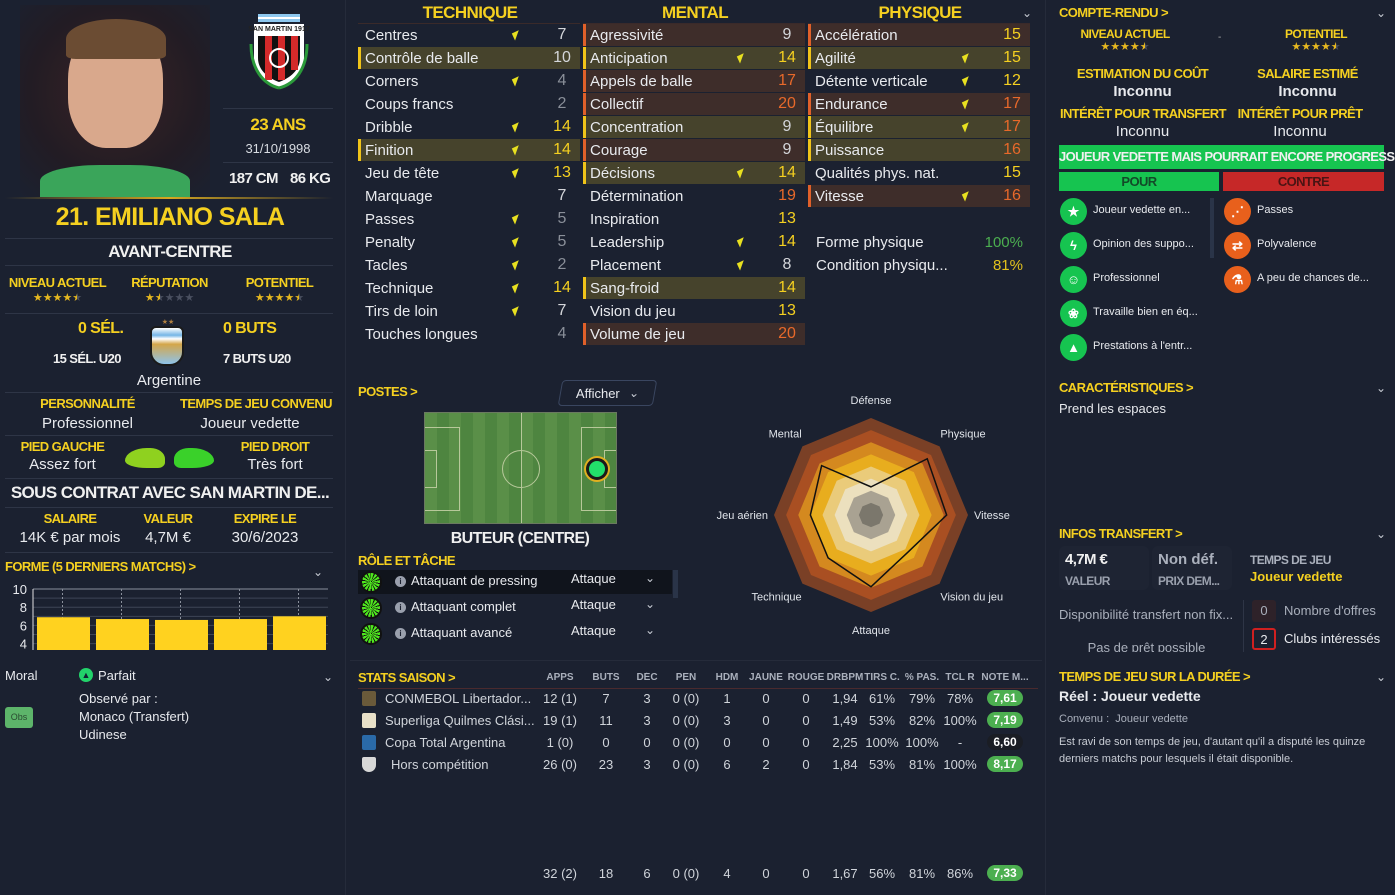 The height and width of the screenshot is (895, 1395). I want to click on attribute-row: Marquage 7, so click(469, 196).